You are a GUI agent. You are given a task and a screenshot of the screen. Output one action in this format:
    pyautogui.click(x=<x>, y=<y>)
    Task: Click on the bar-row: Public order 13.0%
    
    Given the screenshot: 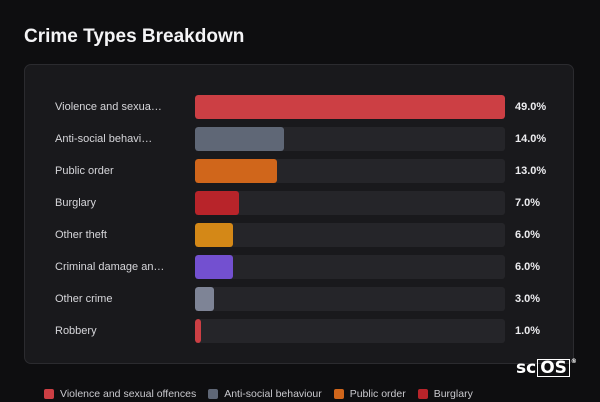 What is the action you would take?
    pyautogui.click(x=299, y=171)
    